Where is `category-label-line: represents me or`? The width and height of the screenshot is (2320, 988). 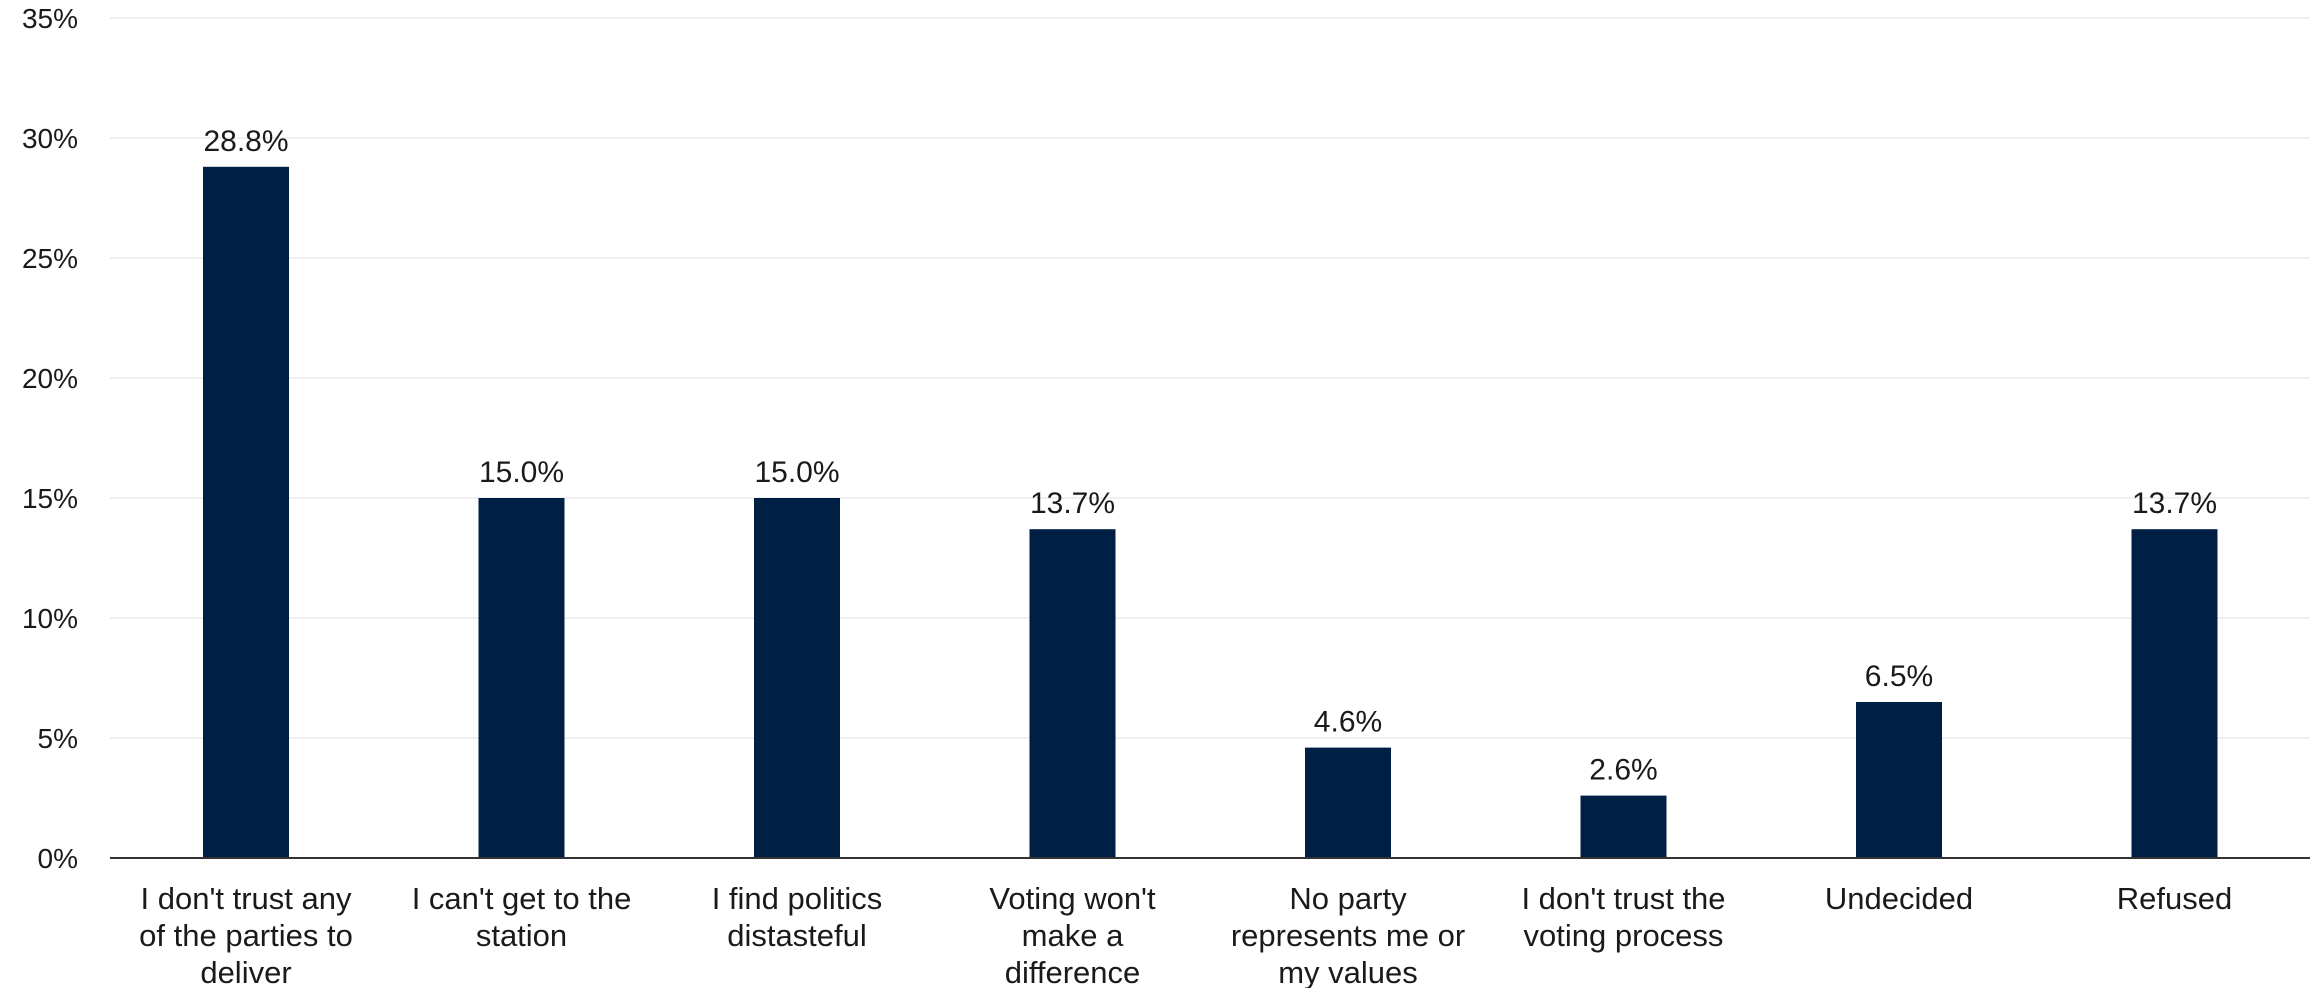
category-label-line: represents me or is located at coordinates (1348, 935).